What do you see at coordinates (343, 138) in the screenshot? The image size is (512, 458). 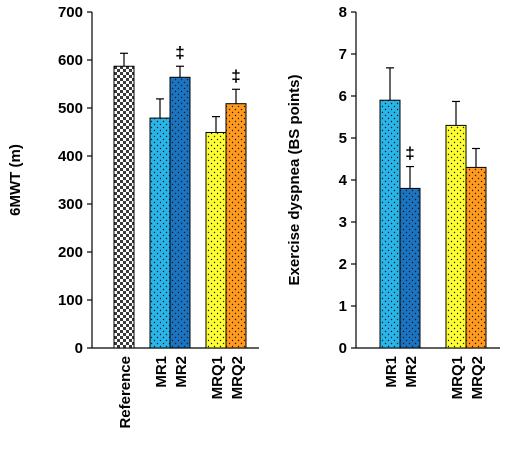 I see `y-tick-label: 5` at bounding box center [343, 138].